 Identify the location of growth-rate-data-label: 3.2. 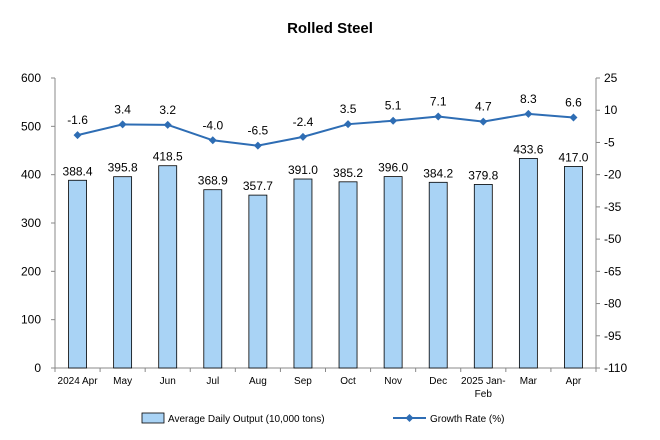
(167, 110).